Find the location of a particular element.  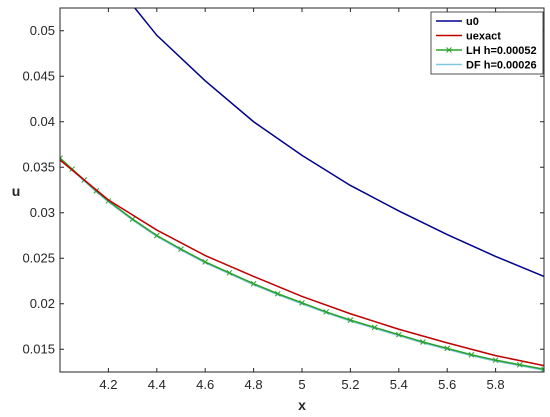

legend-label: DF h=0.00026 is located at coordinates (501, 66).